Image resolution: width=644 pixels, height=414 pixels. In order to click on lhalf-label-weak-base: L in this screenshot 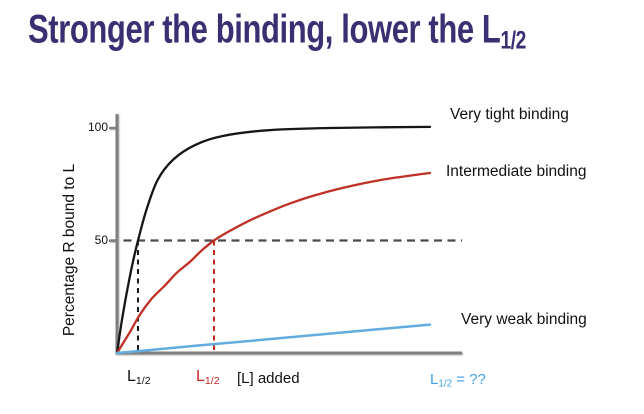, I will do `click(434, 379)`.